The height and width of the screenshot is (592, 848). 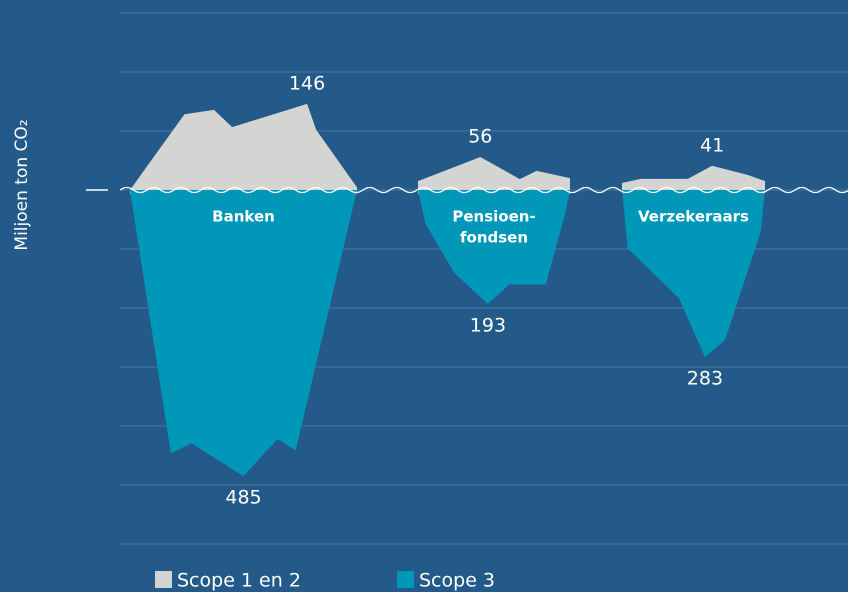 What do you see at coordinates (22, 184) in the screenshot?
I see `y-axis-label: Miljoen ton CO₂` at bounding box center [22, 184].